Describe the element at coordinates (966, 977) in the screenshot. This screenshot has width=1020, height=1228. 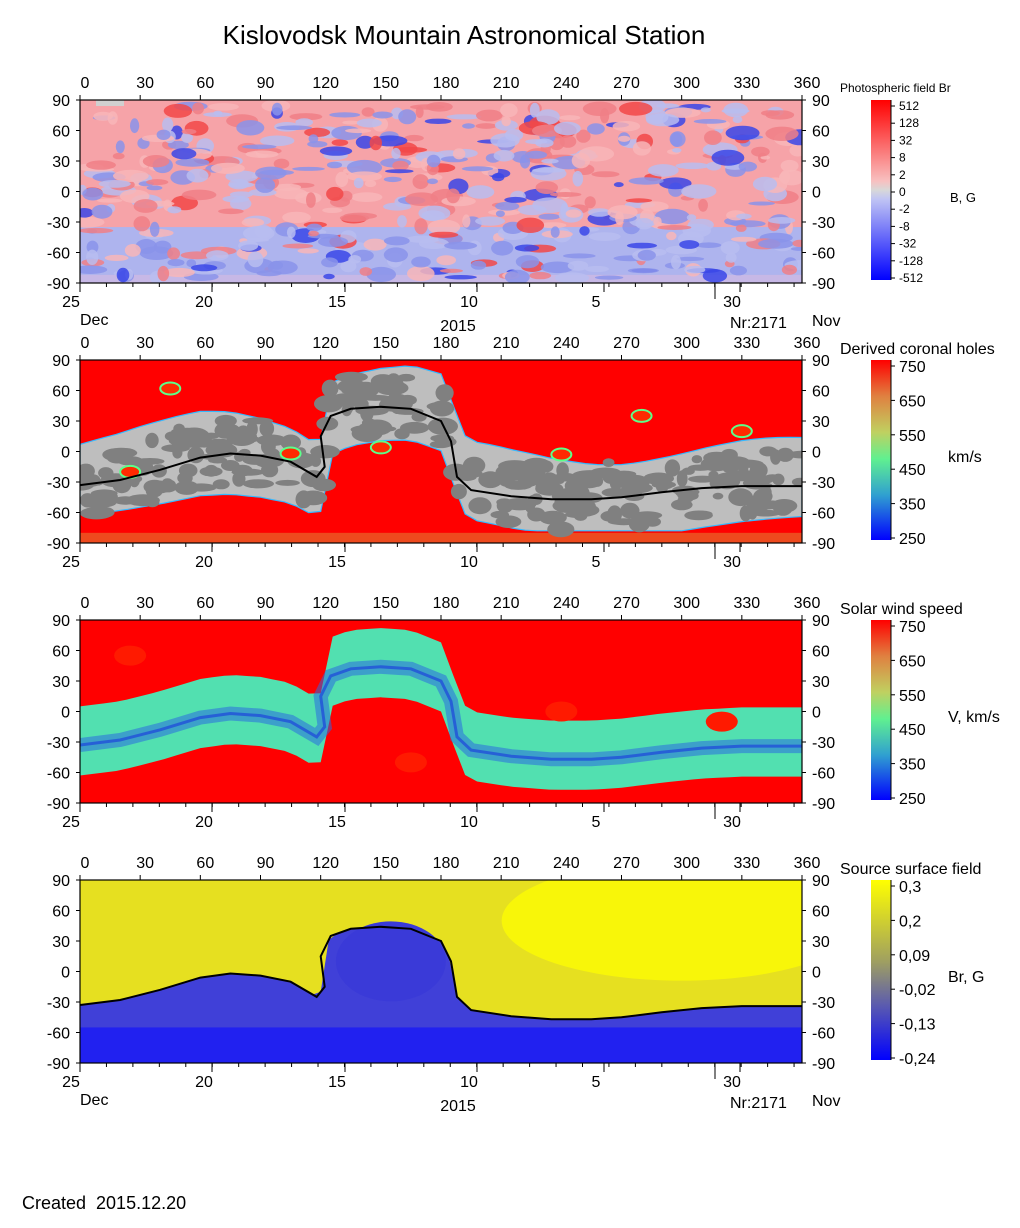
I see `colorbar-unit-label: Br, G` at that location.